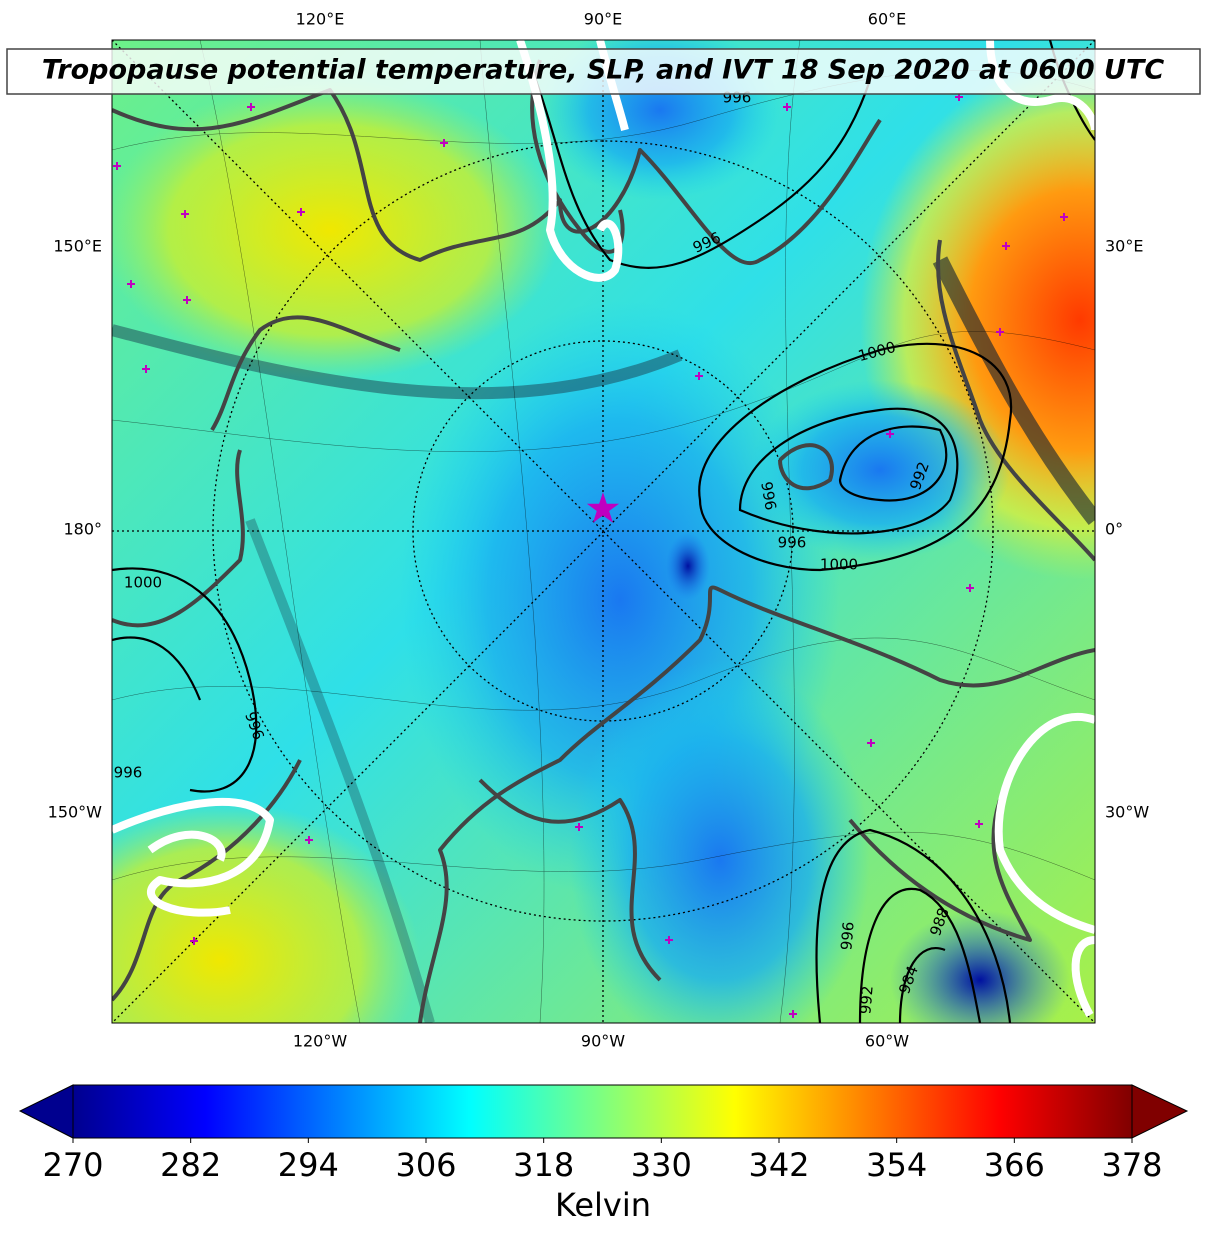 Image resolution: width=1207 pixels, height=1242 pixels. What do you see at coordinates (543, 1165) in the screenshot?
I see `colorbar-tick-label: 318` at bounding box center [543, 1165].